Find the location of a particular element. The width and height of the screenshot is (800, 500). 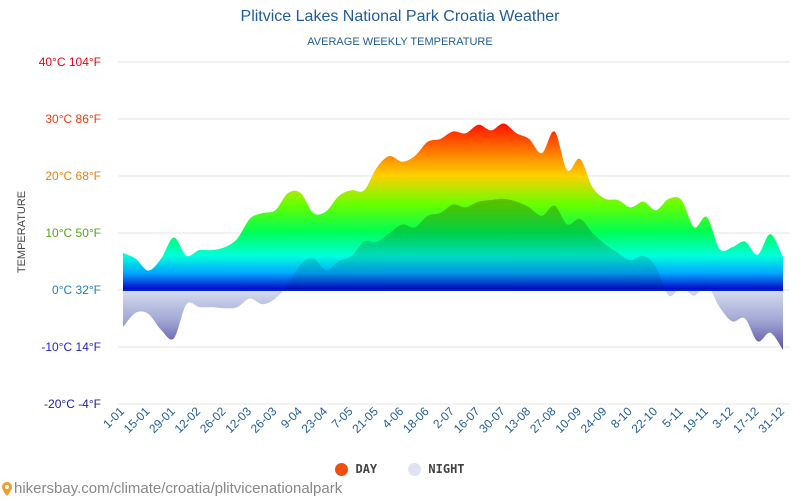

x-tick-label: 24-09 is located at coordinates (594, 420).